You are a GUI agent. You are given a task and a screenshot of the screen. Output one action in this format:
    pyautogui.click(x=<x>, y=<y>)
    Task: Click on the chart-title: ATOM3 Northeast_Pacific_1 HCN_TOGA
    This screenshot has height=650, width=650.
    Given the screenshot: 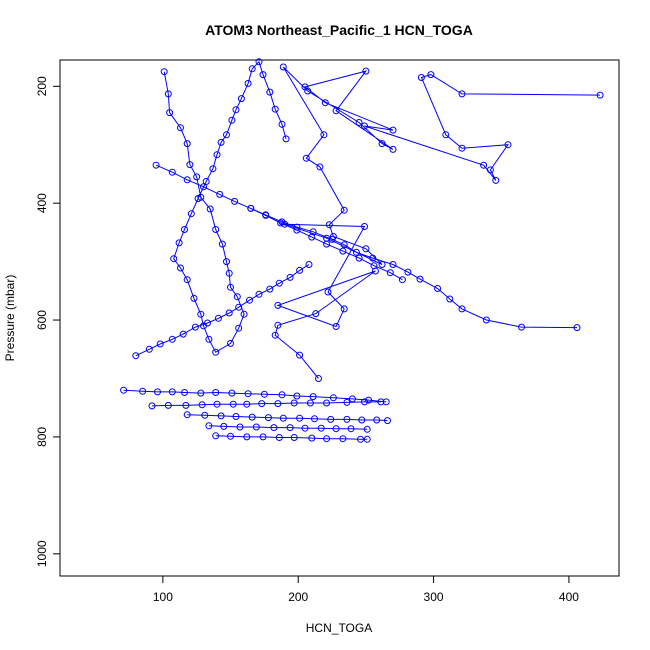 What is the action you would take?
    pyautogui.click(x=339, y=30)
    